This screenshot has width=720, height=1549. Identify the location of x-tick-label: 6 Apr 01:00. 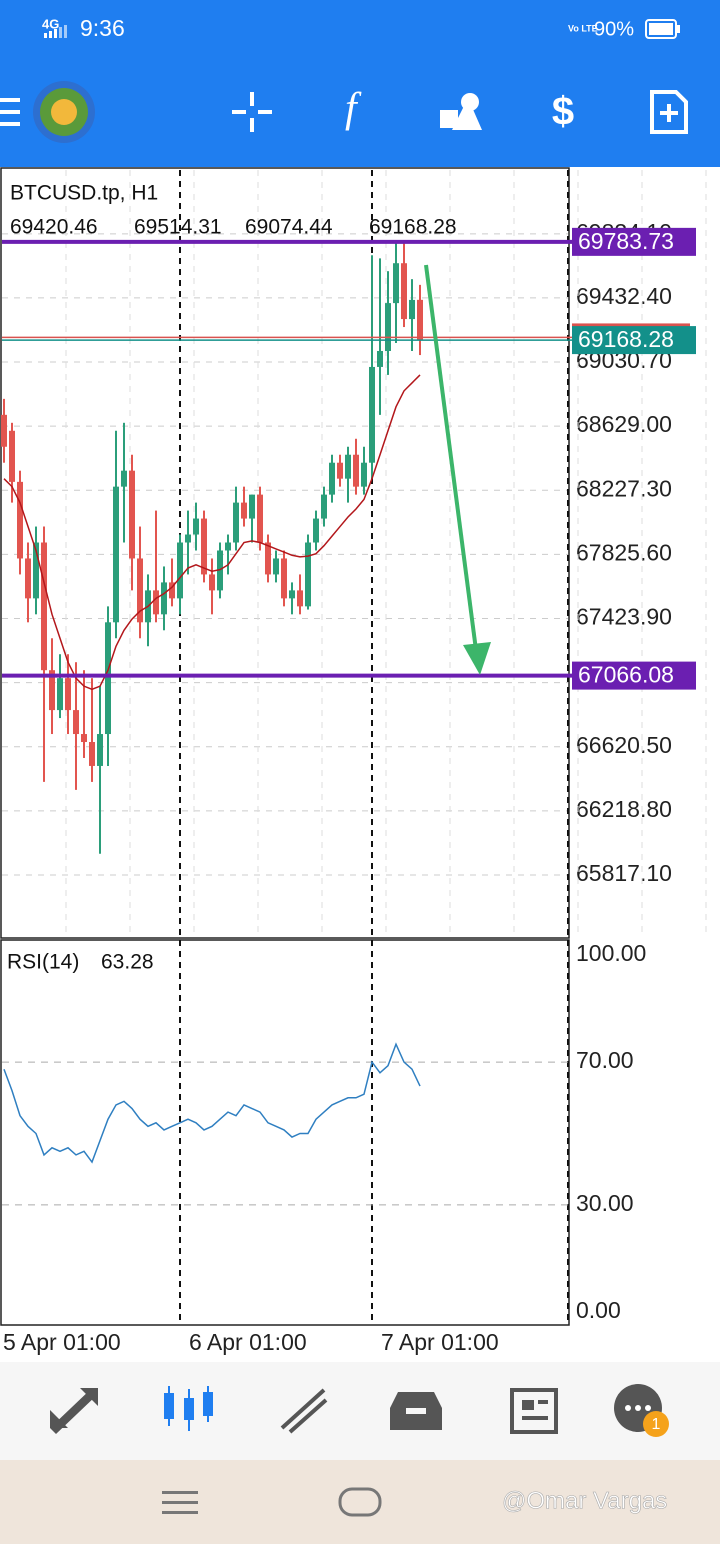
(248, 1342).